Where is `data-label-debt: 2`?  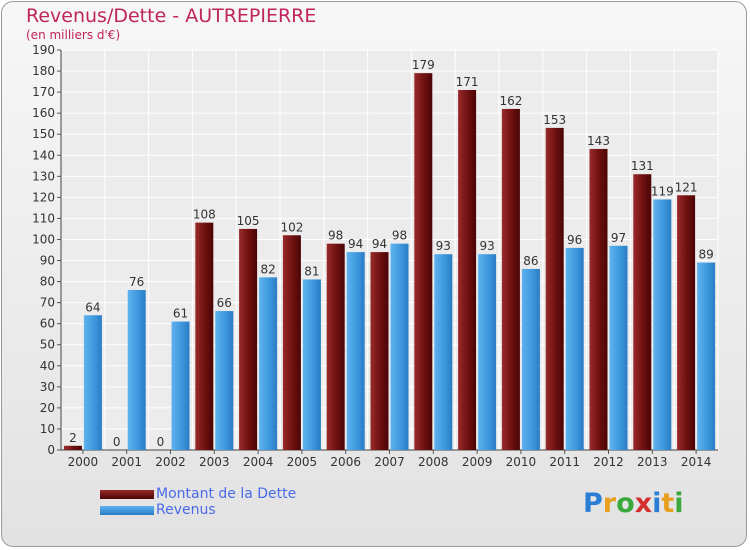
data-label-debt: 2 is located at coordinates (73, 438).